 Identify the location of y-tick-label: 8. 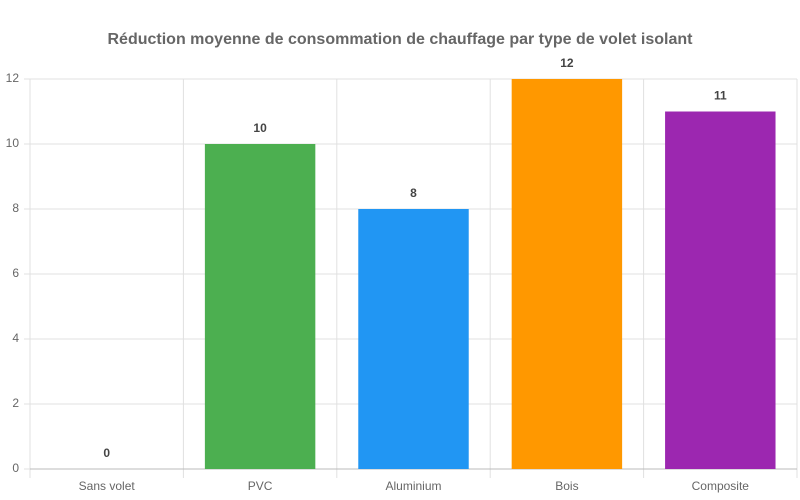
(15, 208).